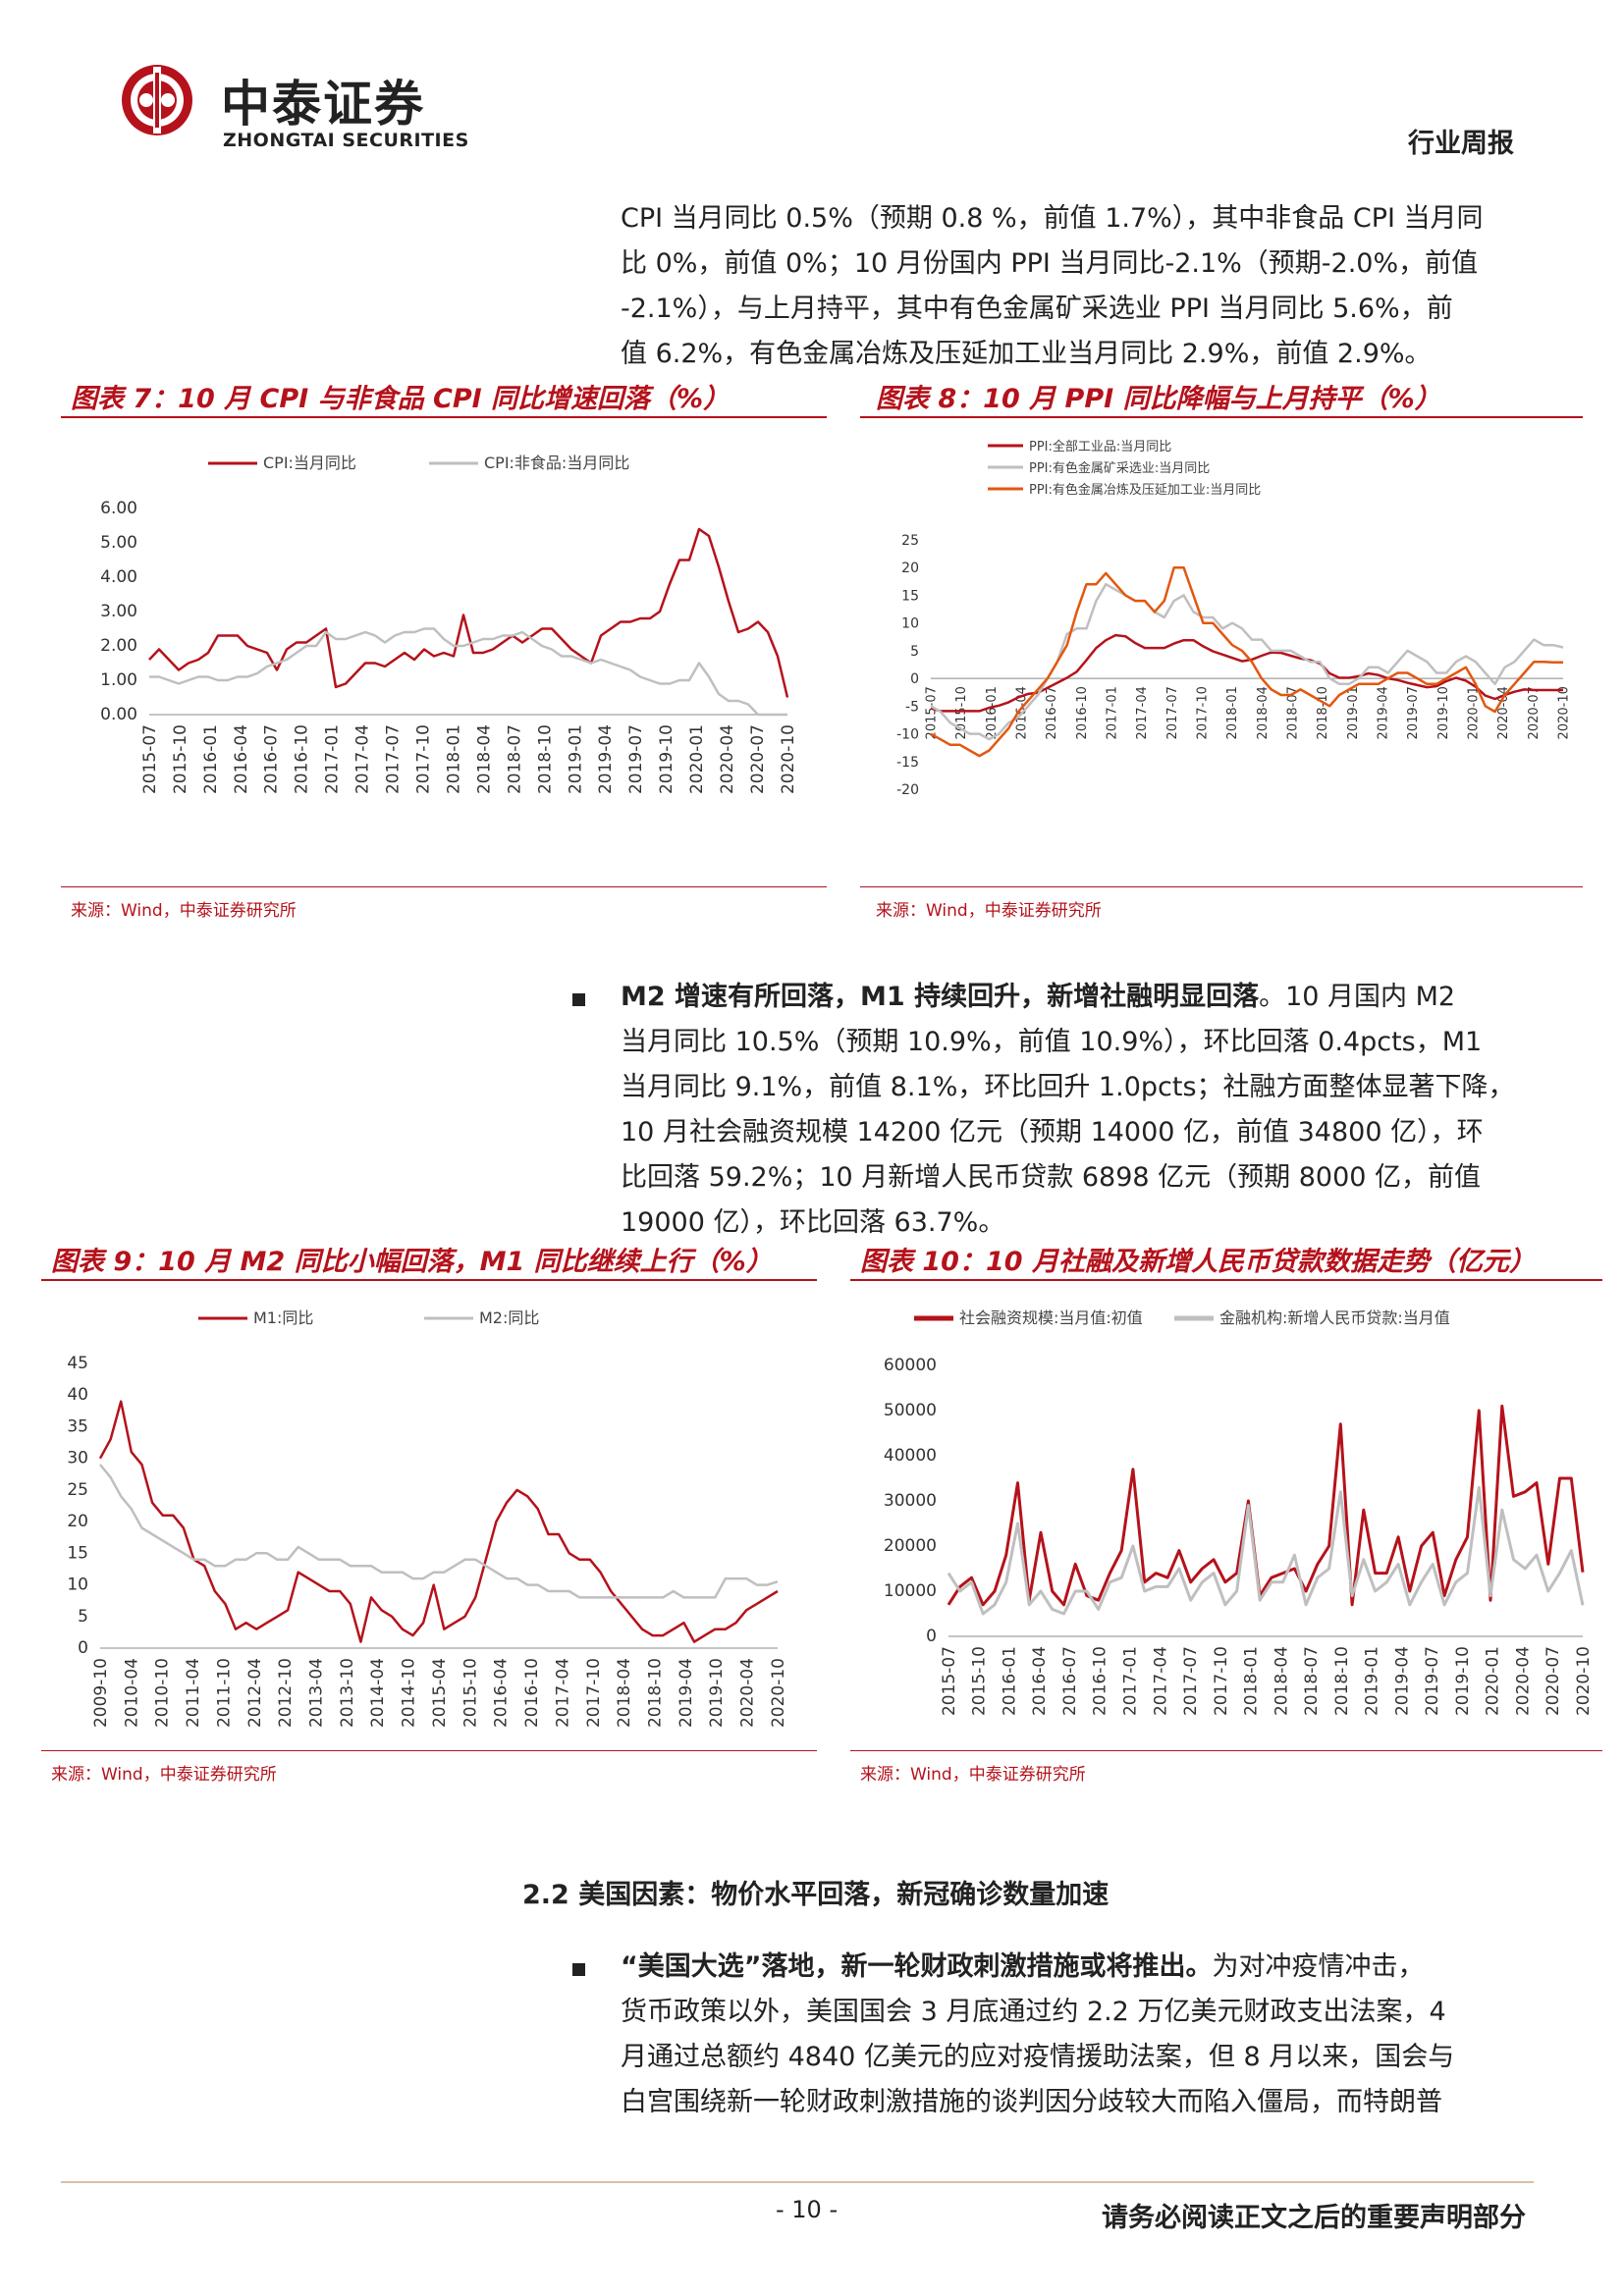  I want to click on x-tick-label: 2016-04, so click(241, 759).